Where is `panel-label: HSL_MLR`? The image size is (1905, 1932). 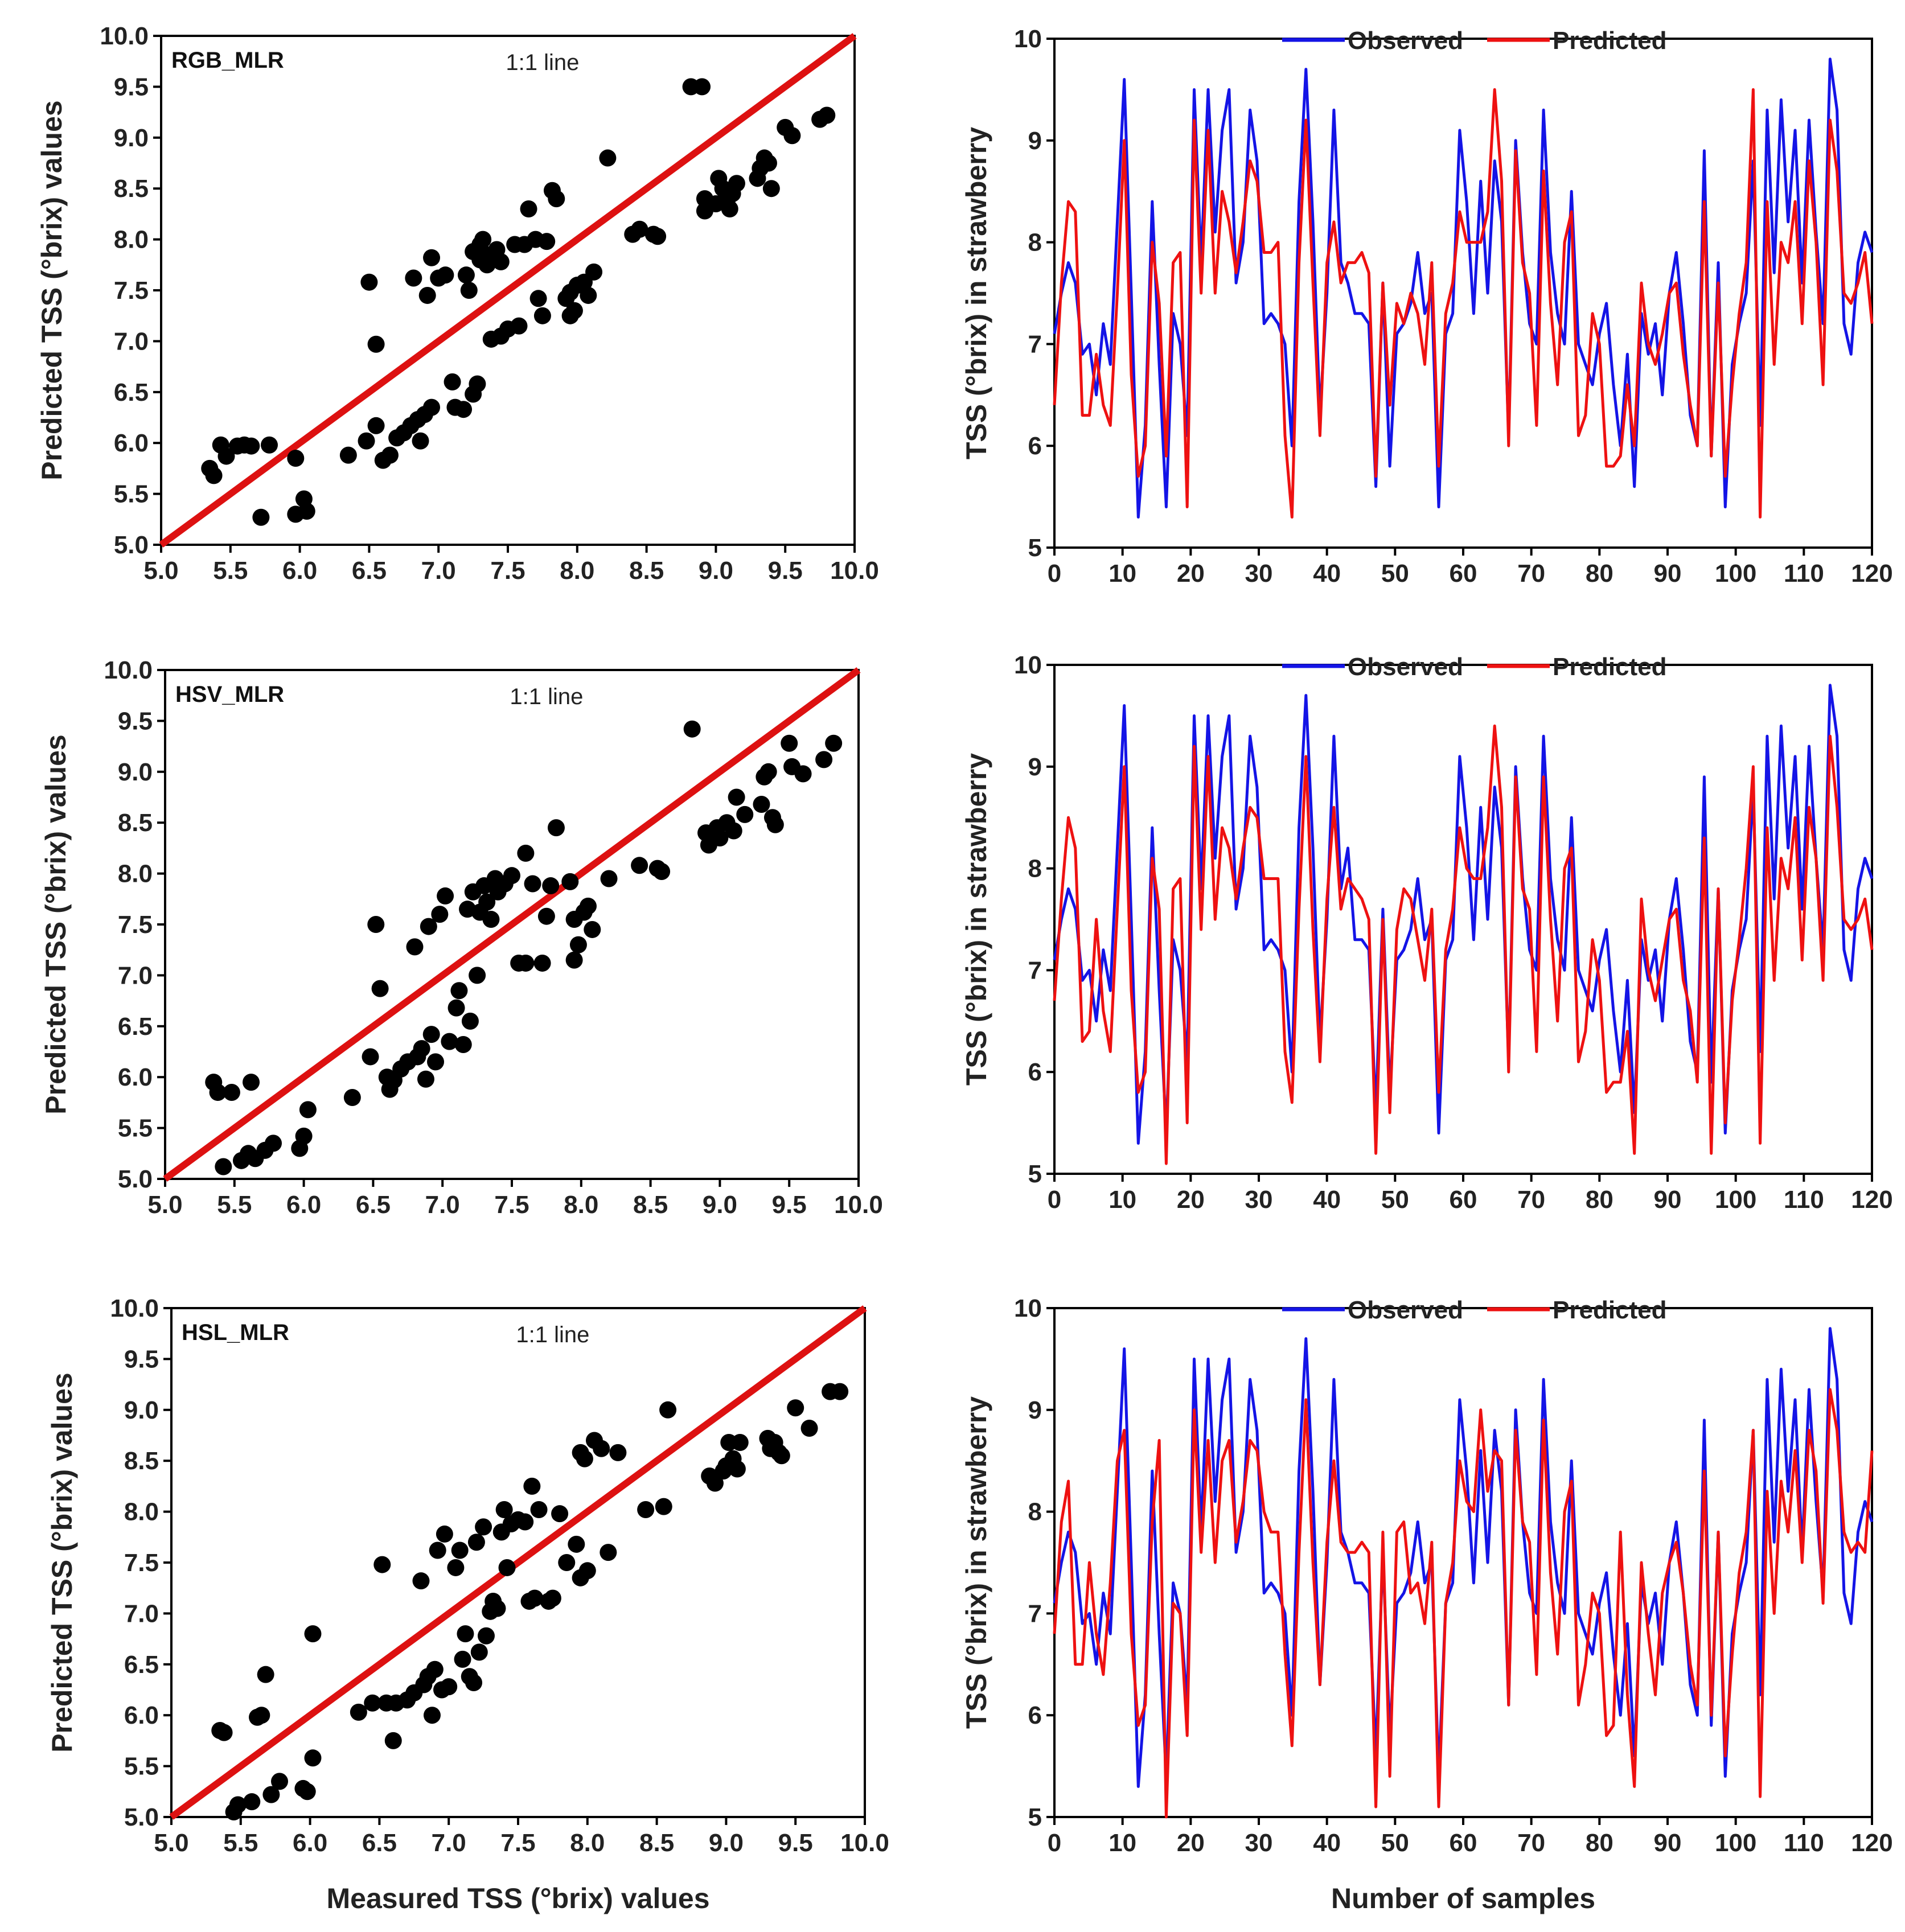
panel-label: HSL_MLR is located at coordinates (235, 1333).